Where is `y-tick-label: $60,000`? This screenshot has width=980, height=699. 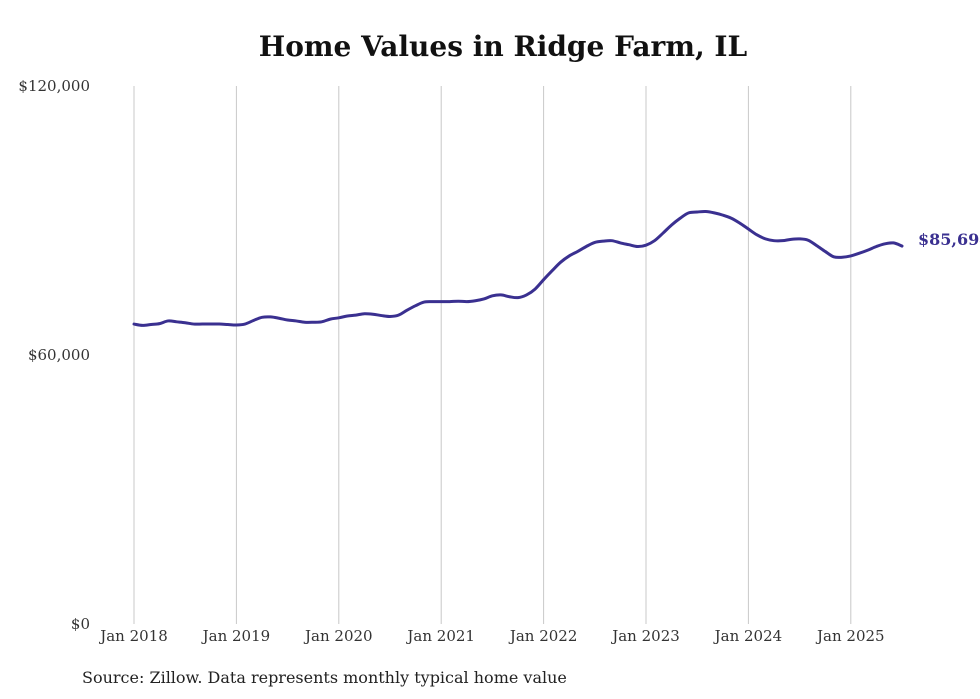 y-tick-label: $60,000 is located at coordinates (59, 355).